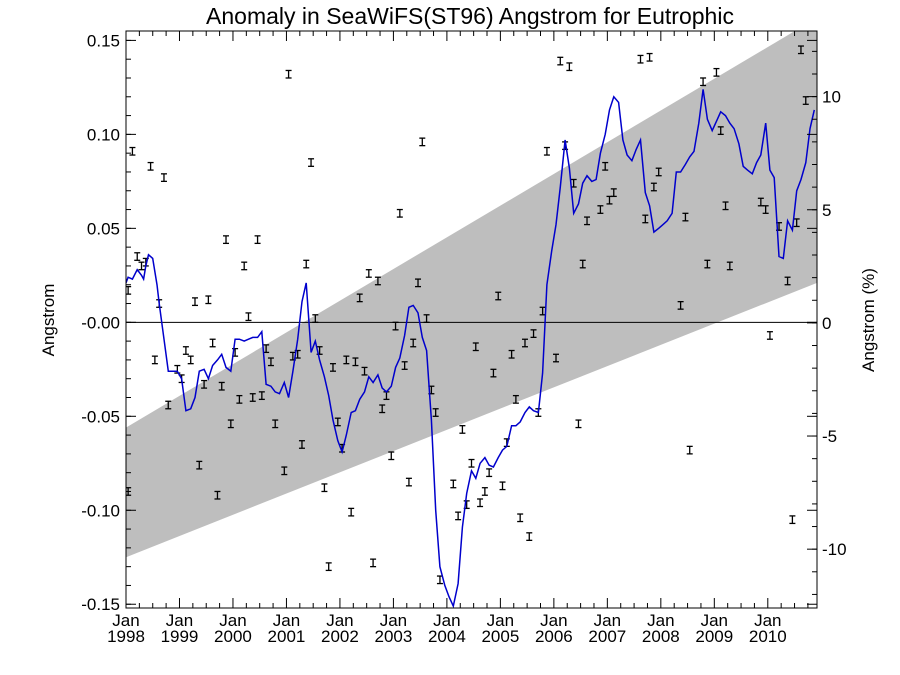  What do you see at coordinates (340, 636) in the screenshot?
I see `x-tick-year-label: 2002` at bounding box center [340, 636].